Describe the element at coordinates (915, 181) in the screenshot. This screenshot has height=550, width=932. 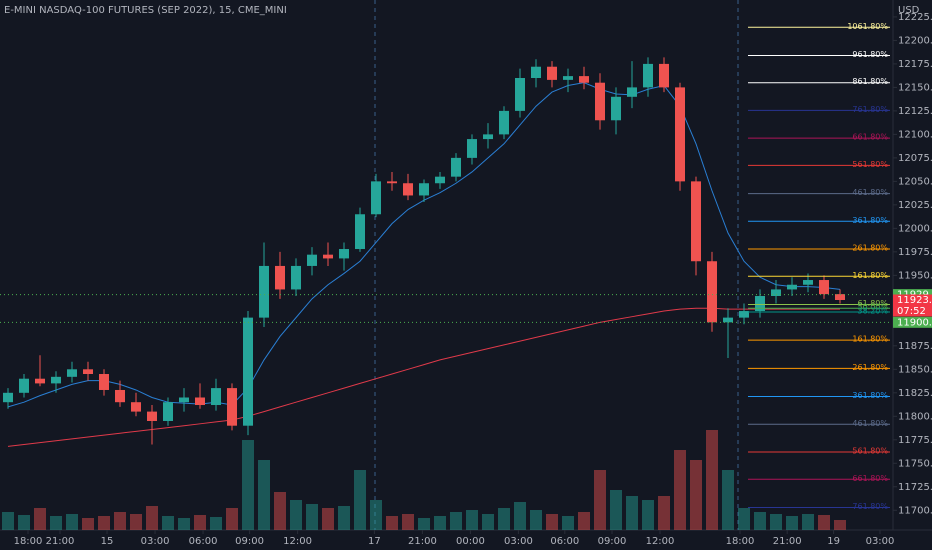
I see `y-tick-label: 12050.00` at that location.